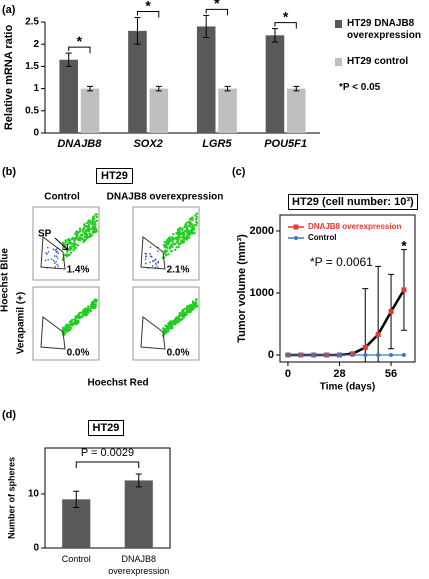  What do you see at coordinates (32, 22) in the screenshot?
I see `y-tick-label: 2.5` at bounding box center [32, 22].